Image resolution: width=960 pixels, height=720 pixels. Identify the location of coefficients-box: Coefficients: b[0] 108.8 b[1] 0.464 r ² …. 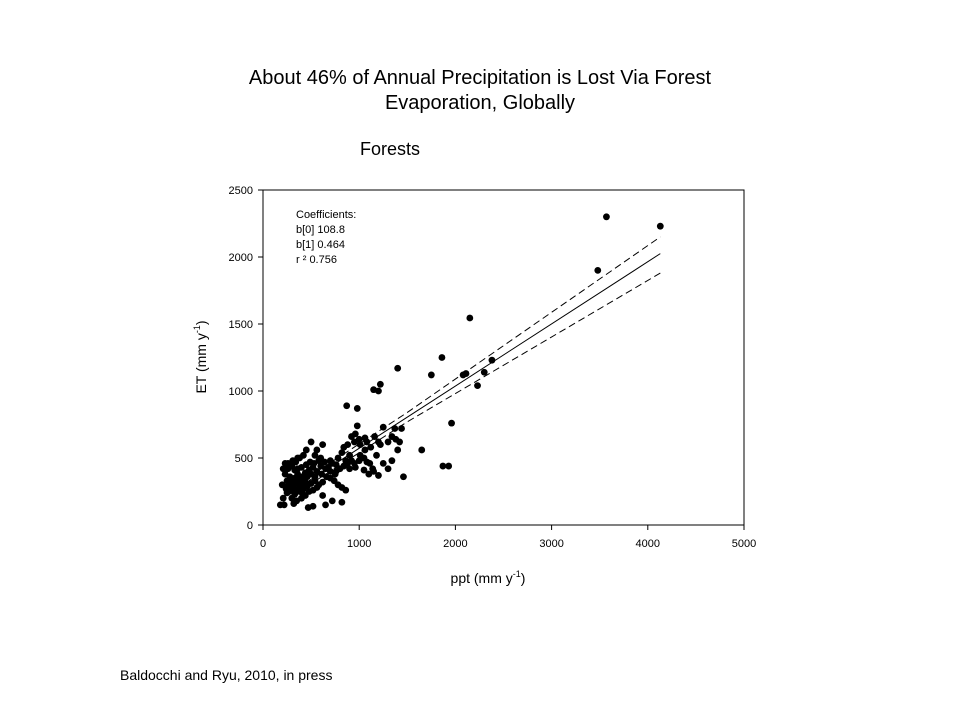
(326, 237).